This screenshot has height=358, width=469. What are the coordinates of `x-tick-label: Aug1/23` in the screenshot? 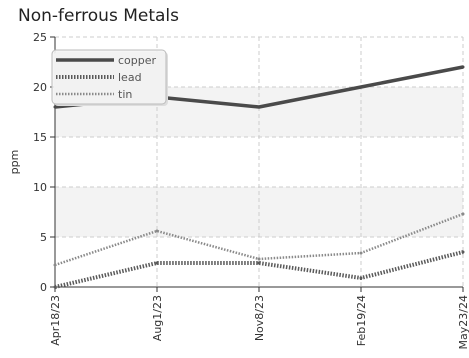 It's located at (157, 318).